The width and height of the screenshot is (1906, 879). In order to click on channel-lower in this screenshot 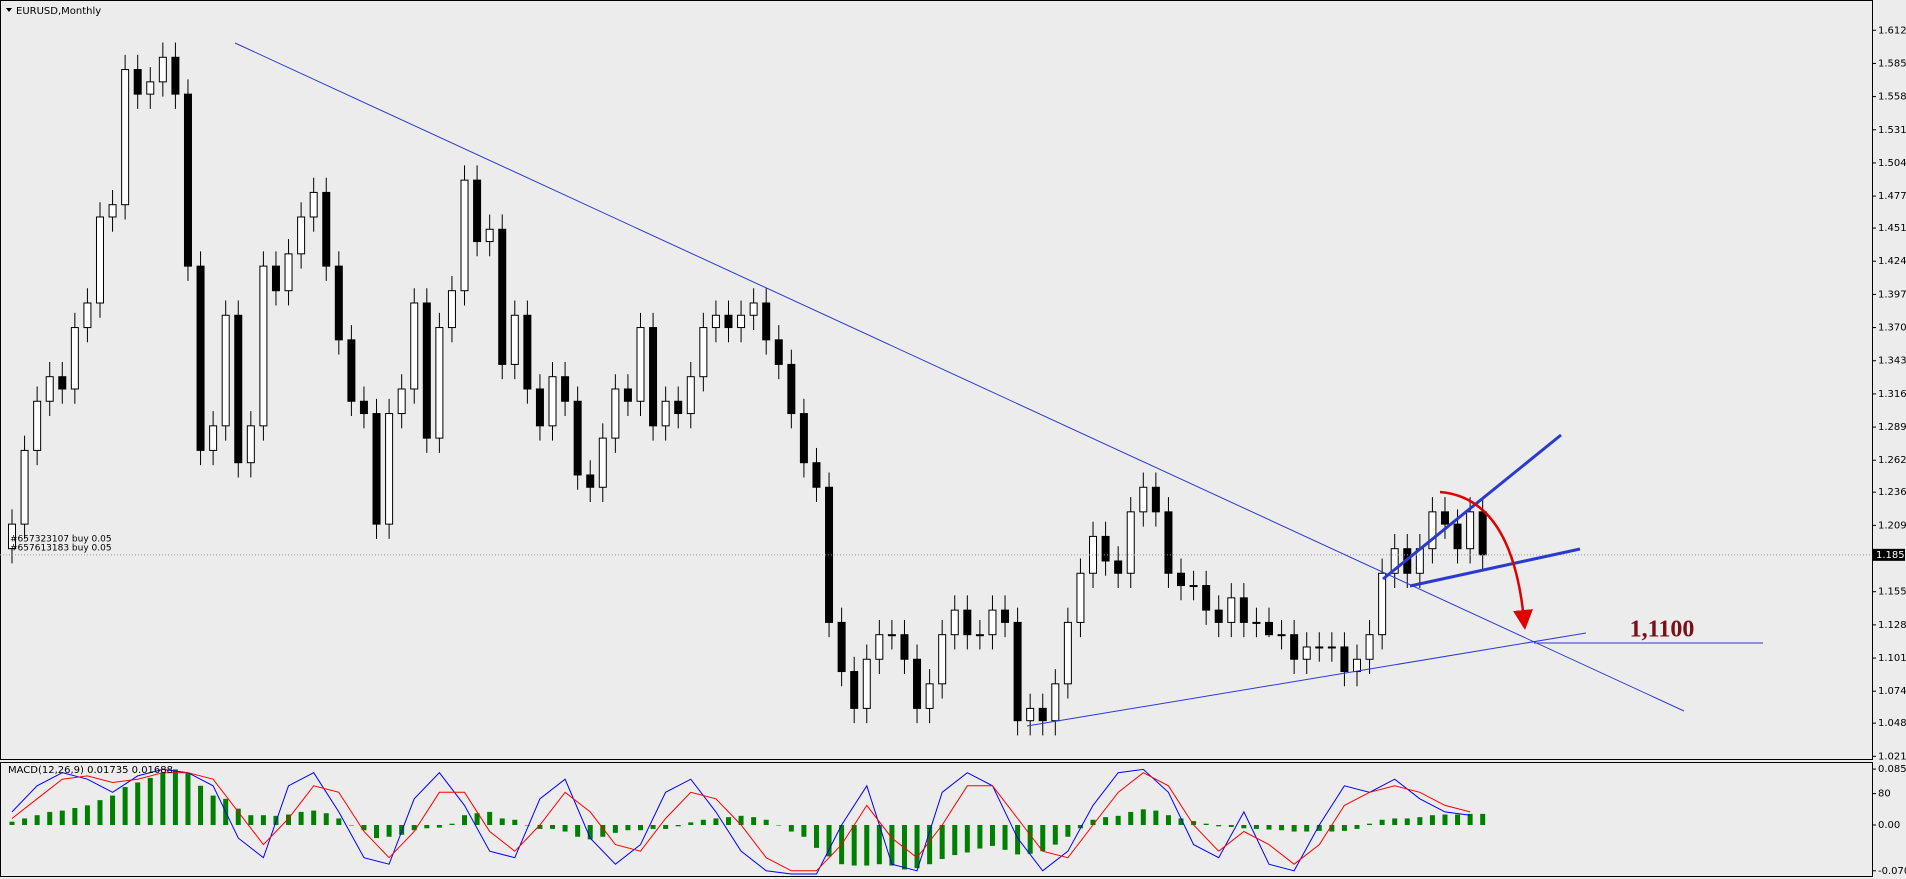, I will do `click(1495, 567)`.